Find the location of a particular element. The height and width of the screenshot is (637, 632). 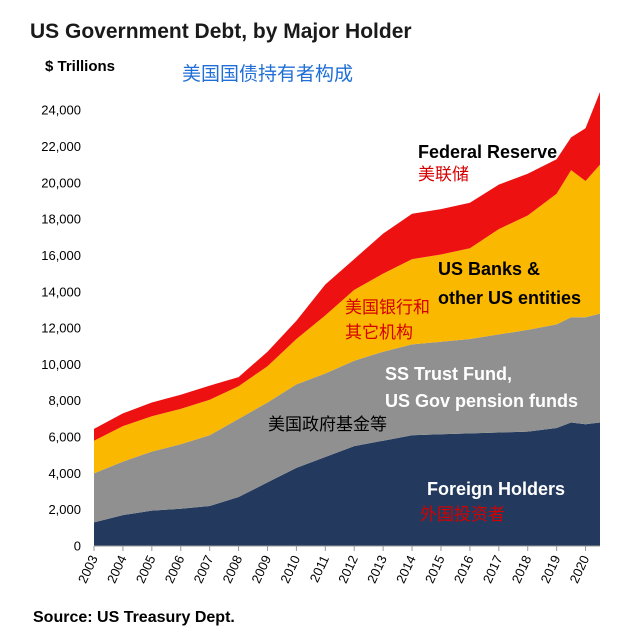

y-tick-label: 4,000 is located at coordinates (64, 473).